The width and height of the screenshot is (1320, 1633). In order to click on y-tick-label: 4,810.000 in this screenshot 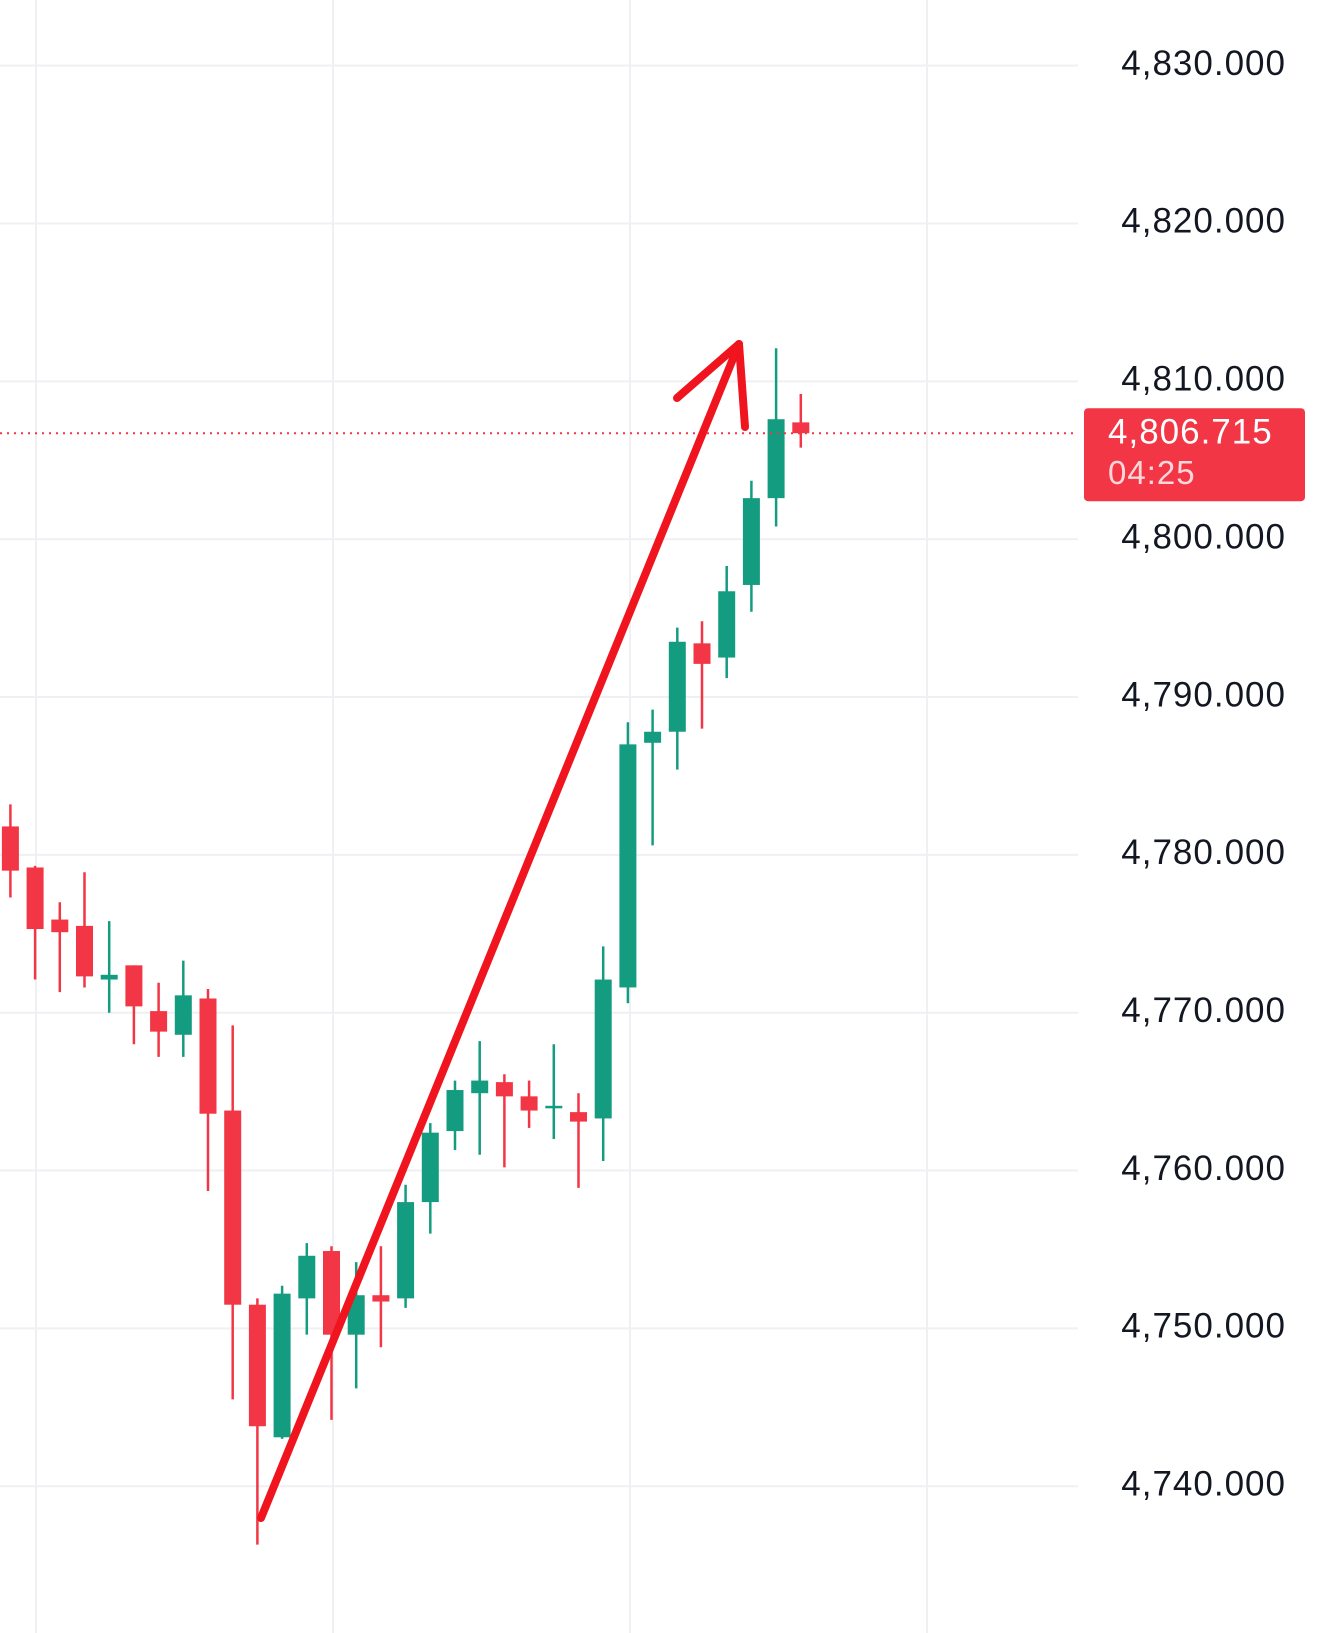, I will do `click(1203, 379)`.